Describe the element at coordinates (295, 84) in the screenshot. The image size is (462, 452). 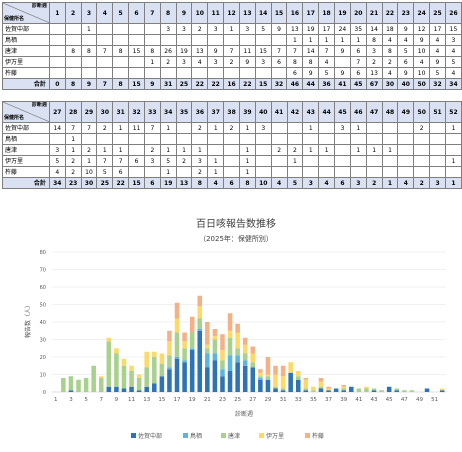
I see `total-cell: 46` at that location.